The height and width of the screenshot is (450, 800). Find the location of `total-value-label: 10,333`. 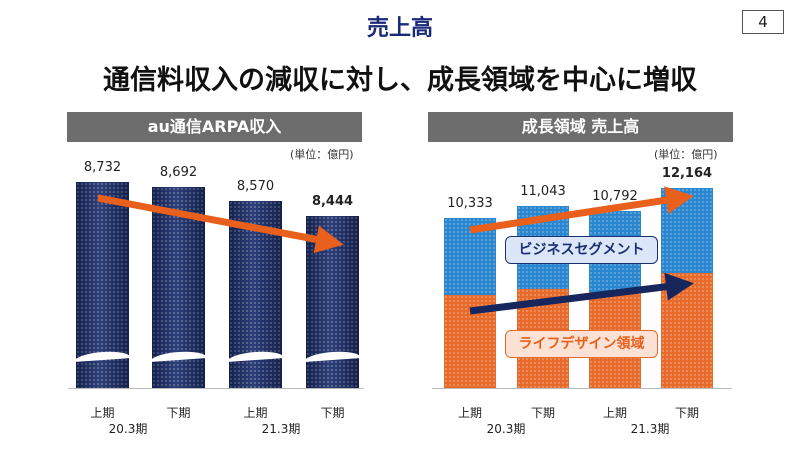

total-value-label: 10,333 is located at coordinates (470, 204).